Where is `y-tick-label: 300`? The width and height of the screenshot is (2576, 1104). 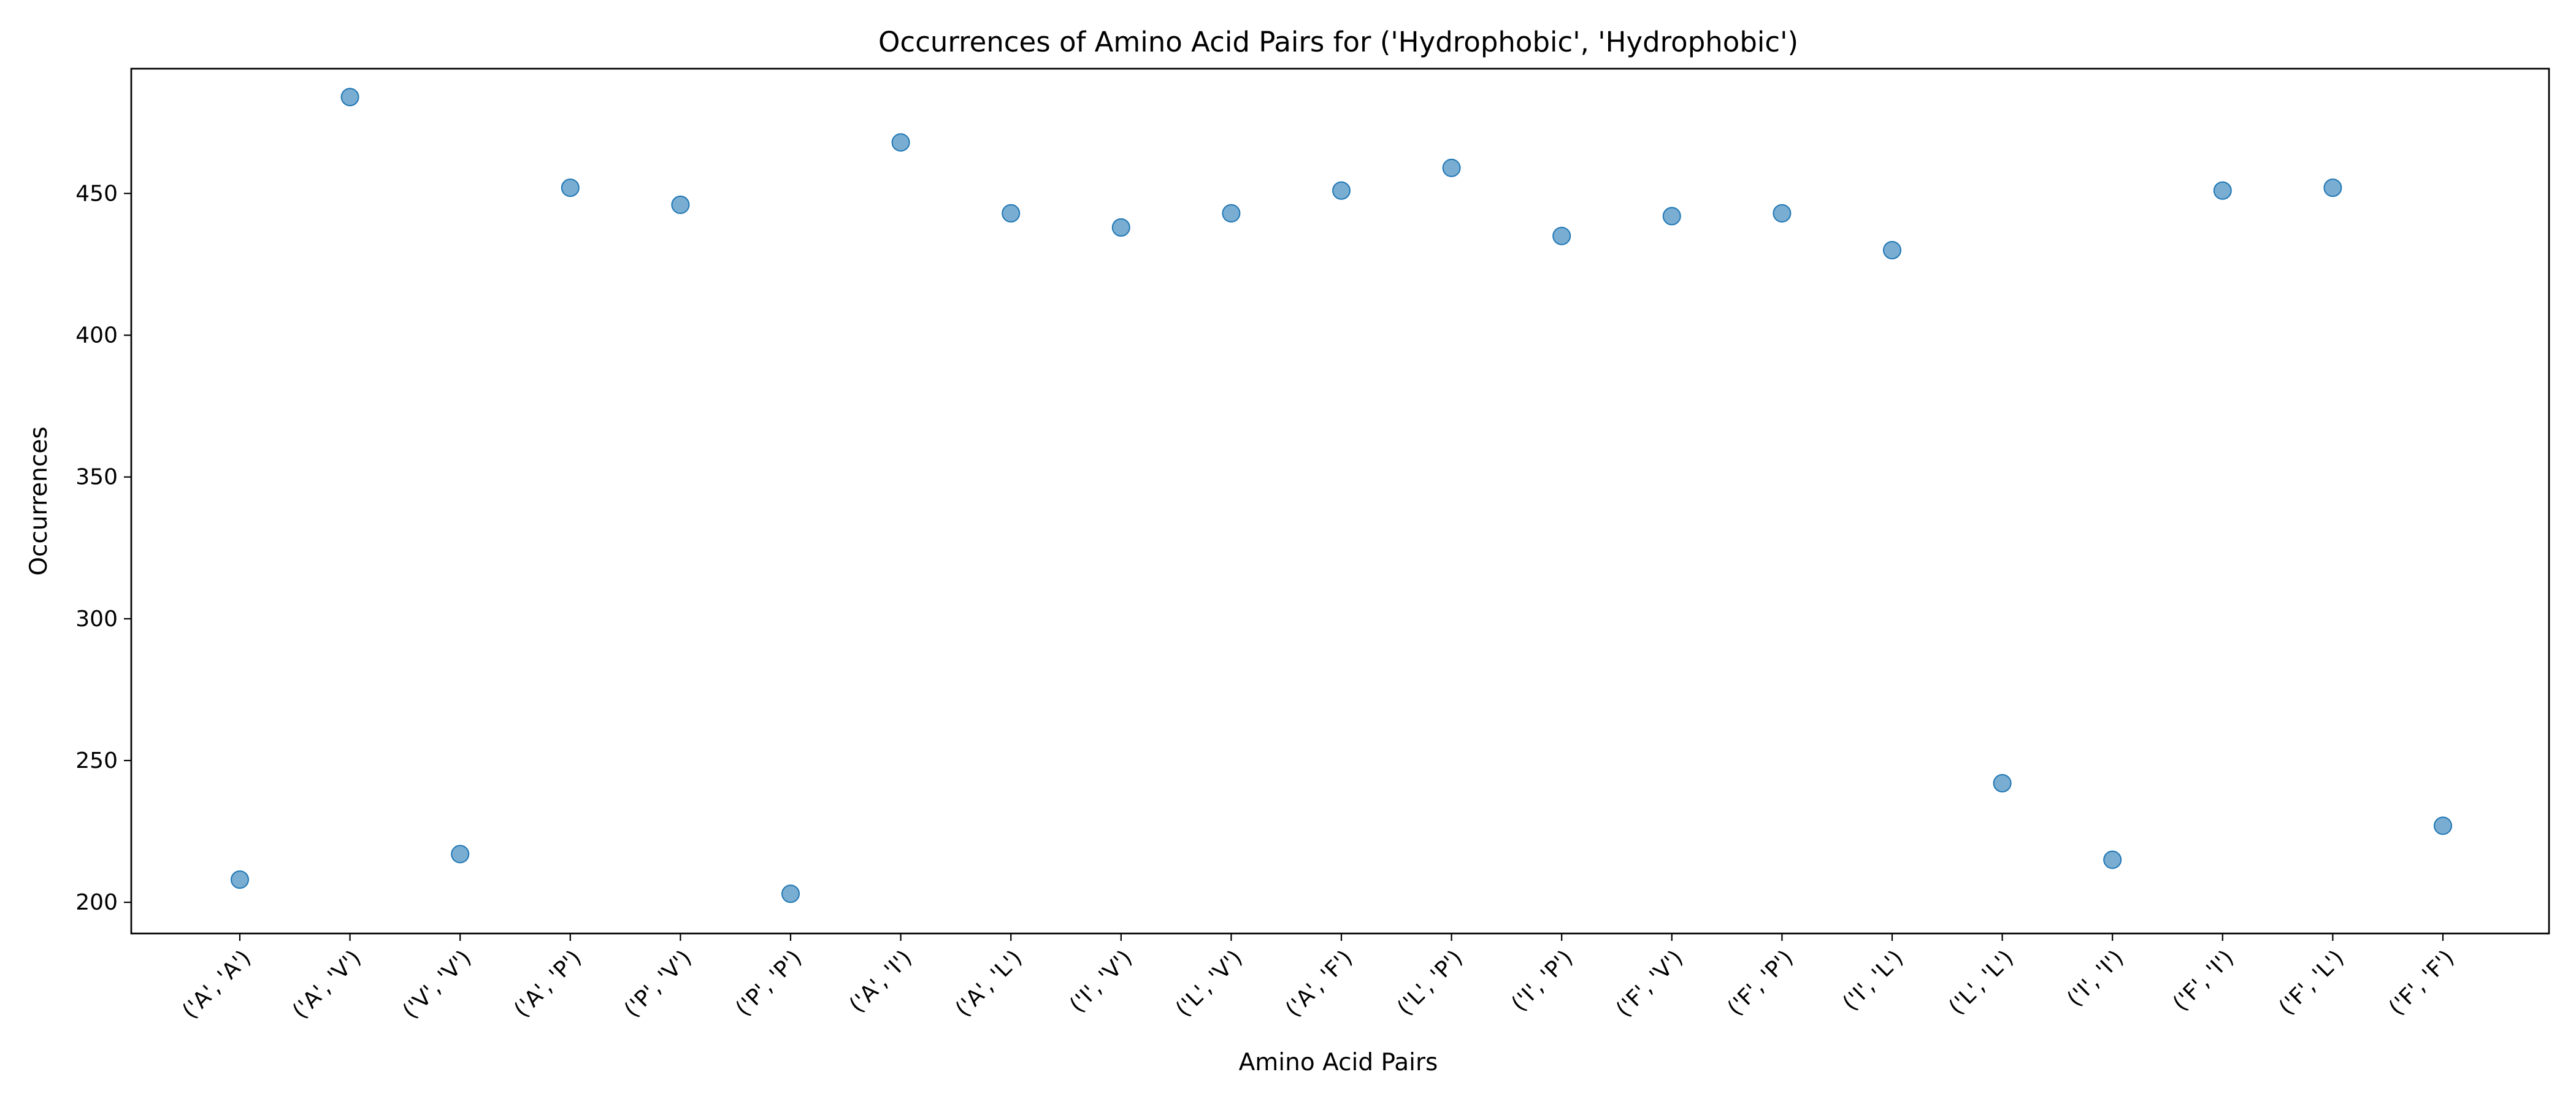 y-tick-label: 300 is located at coordinates (96, 619).